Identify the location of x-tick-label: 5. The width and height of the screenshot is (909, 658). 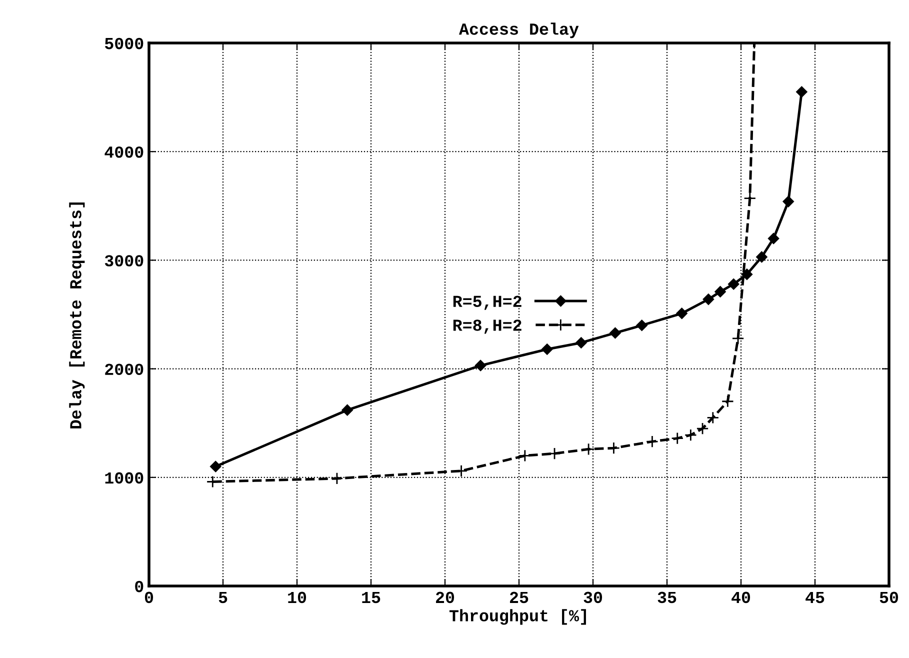
(223, 598).